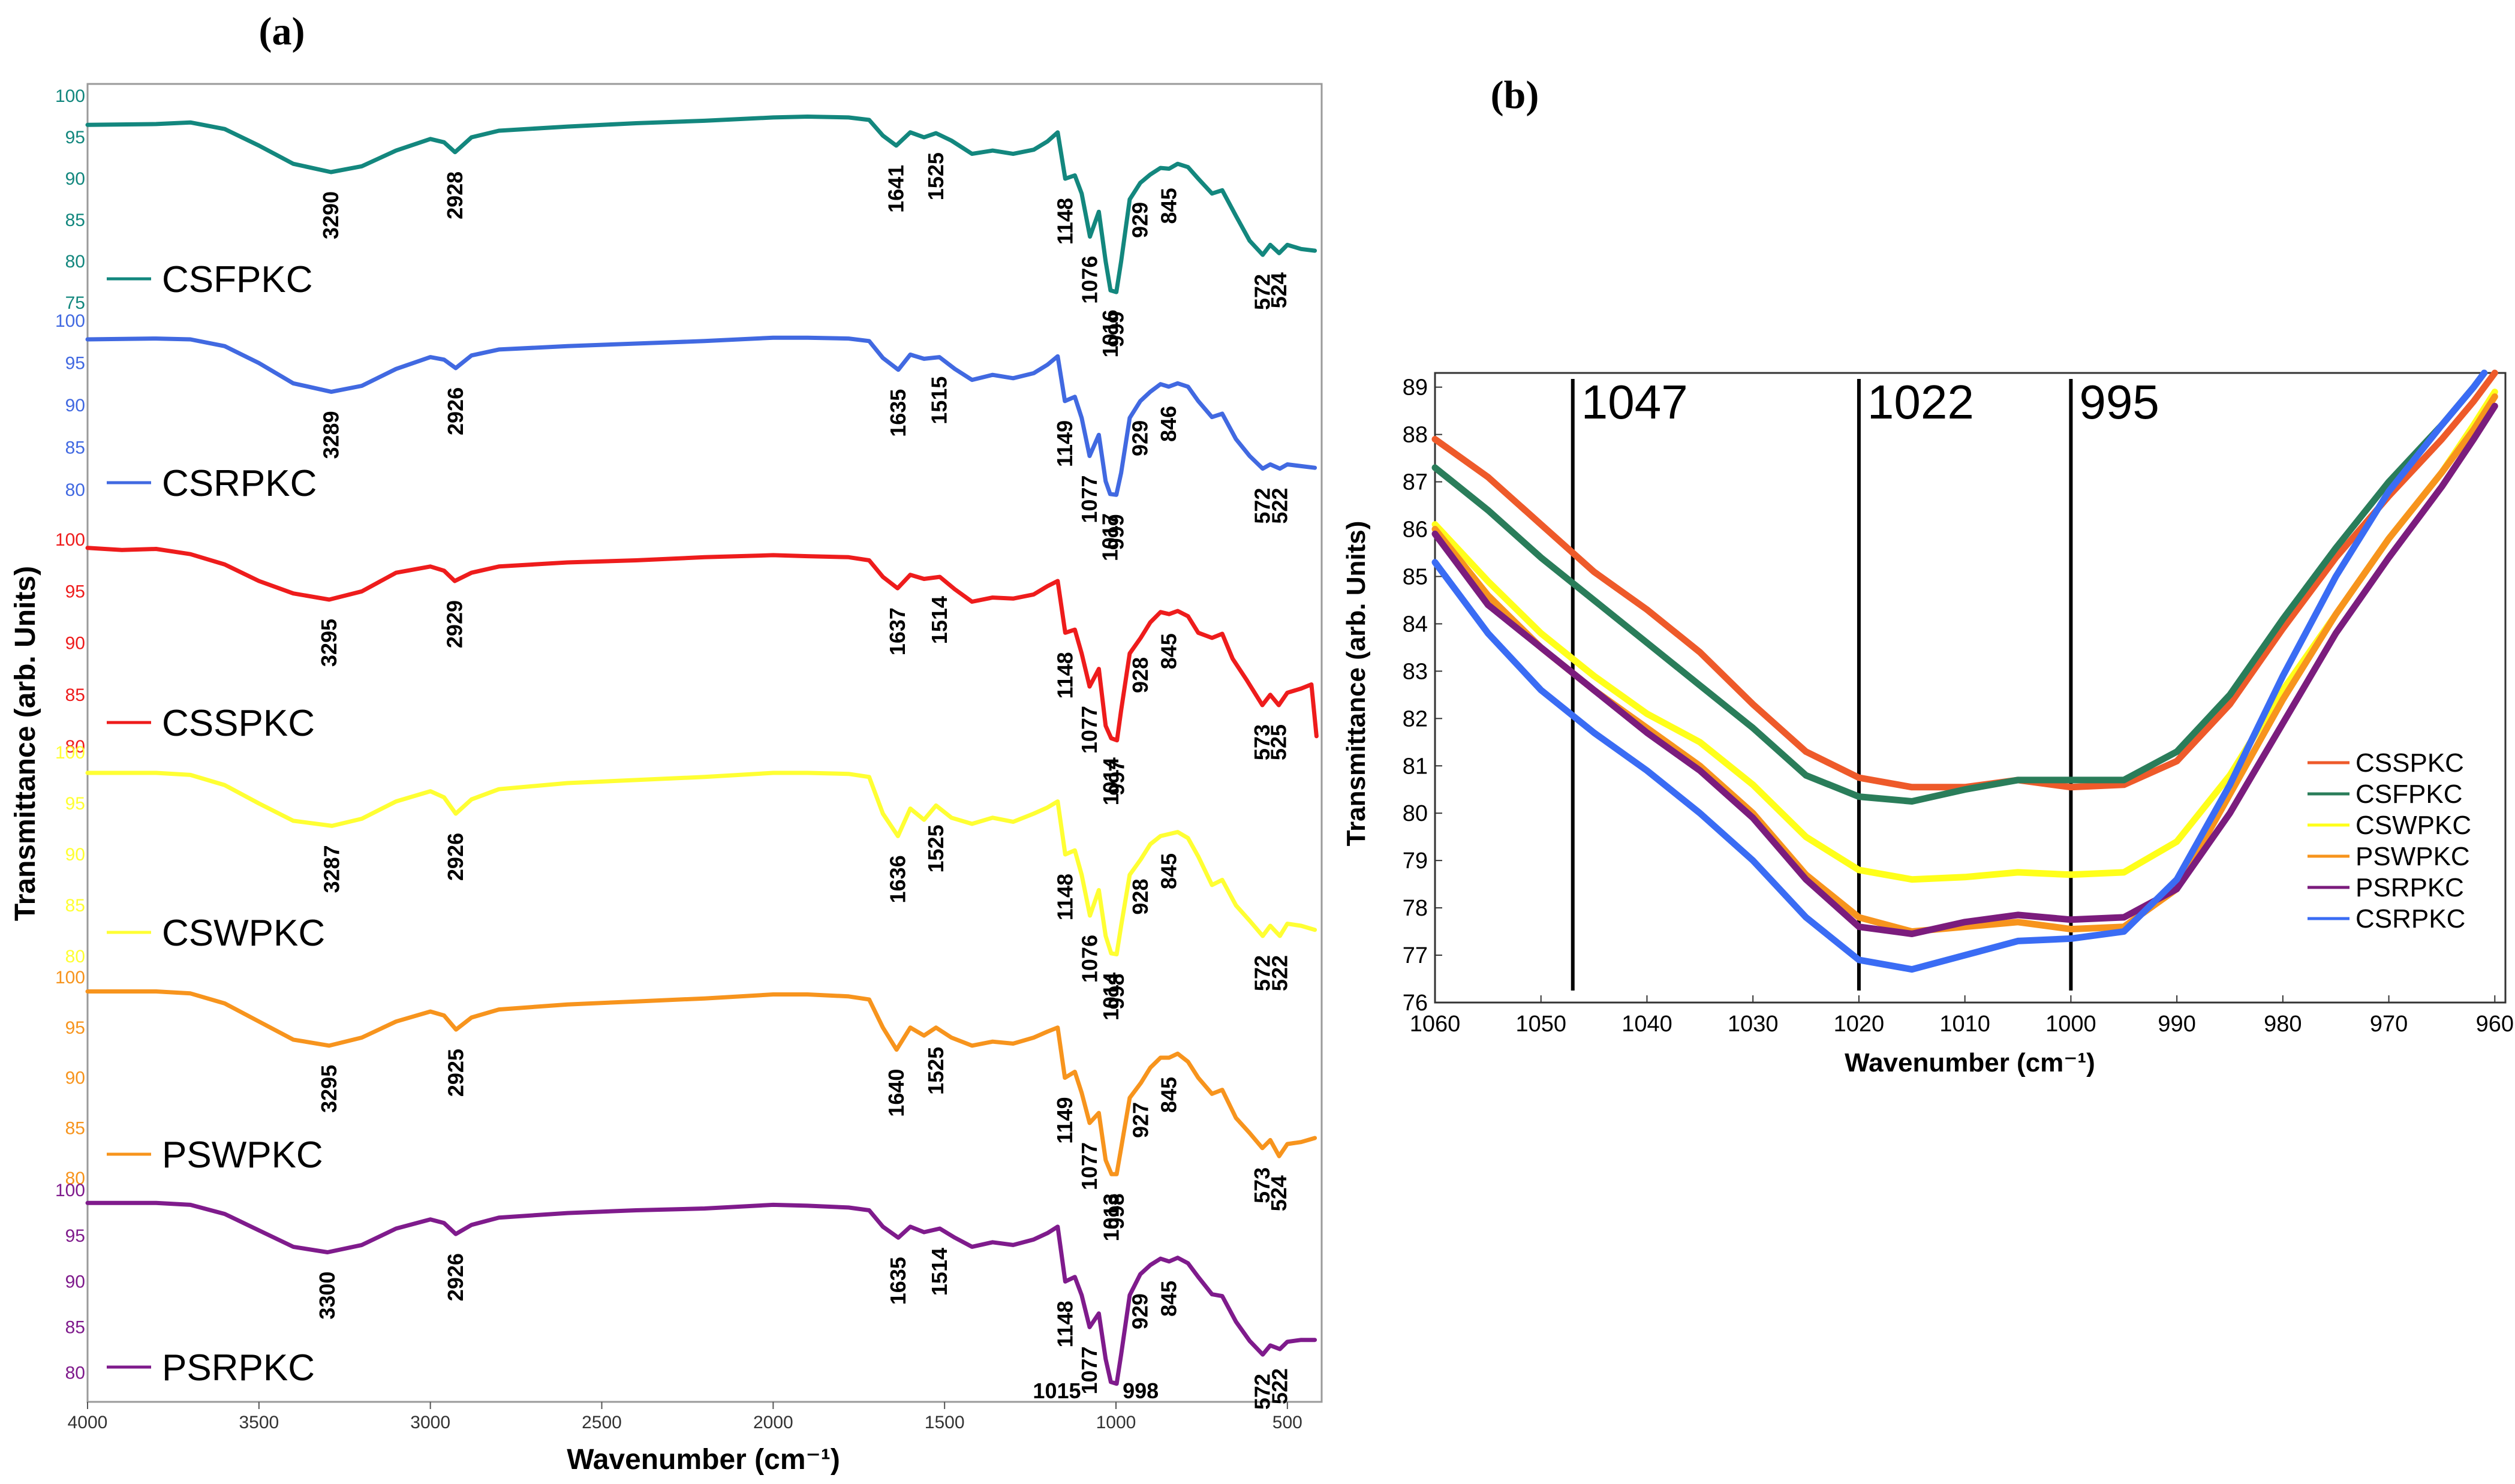  What do you see at coordinates (1278, 742) in the screenshot?
I see `peak-label-csspkc: 525` at bounding box center [1278, 742].